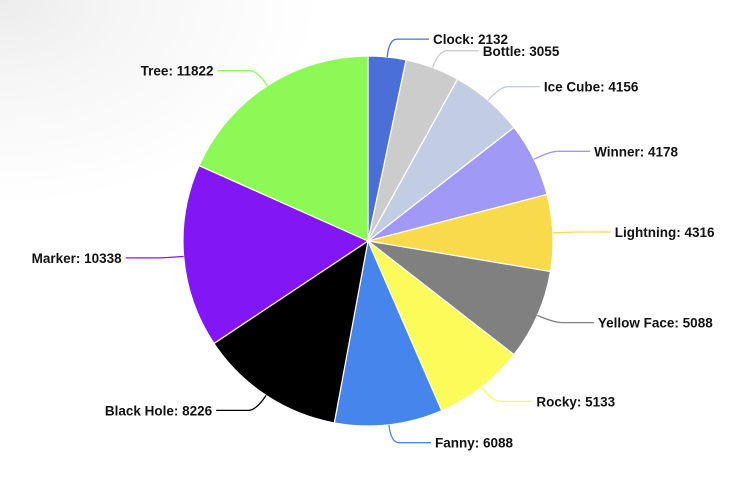 This screenshot has height=490, width=755. What do you see at coordinates (77, 258) in the screenshot?
I see `data-label-marker: Marker: 10338` at bounding box center [77, 258].